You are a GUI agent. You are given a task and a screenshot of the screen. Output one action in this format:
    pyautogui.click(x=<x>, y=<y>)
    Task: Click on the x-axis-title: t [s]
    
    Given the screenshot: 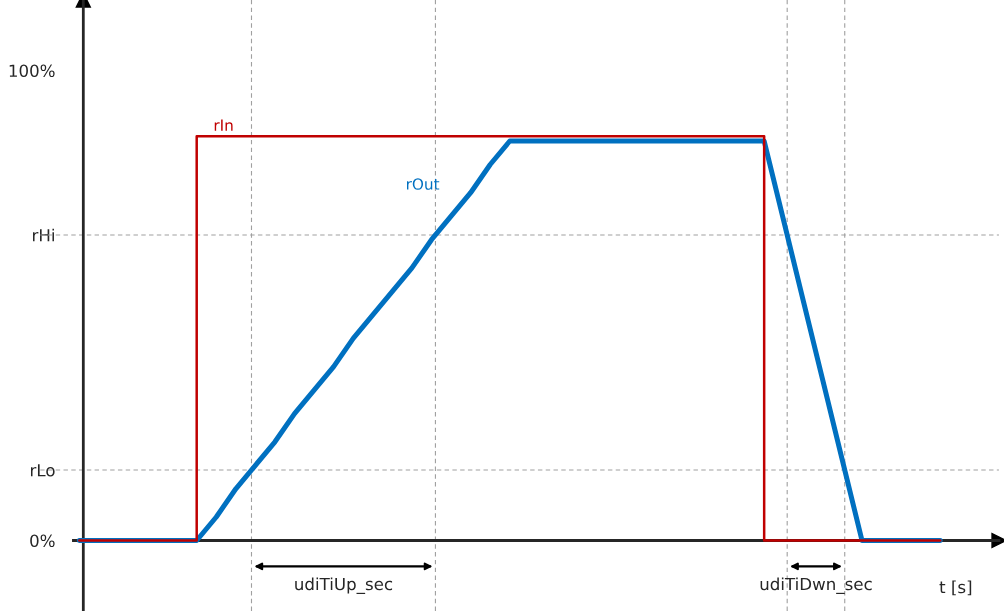 What is the action you would take?
    pyautogui.click(x=955, y=588)
    